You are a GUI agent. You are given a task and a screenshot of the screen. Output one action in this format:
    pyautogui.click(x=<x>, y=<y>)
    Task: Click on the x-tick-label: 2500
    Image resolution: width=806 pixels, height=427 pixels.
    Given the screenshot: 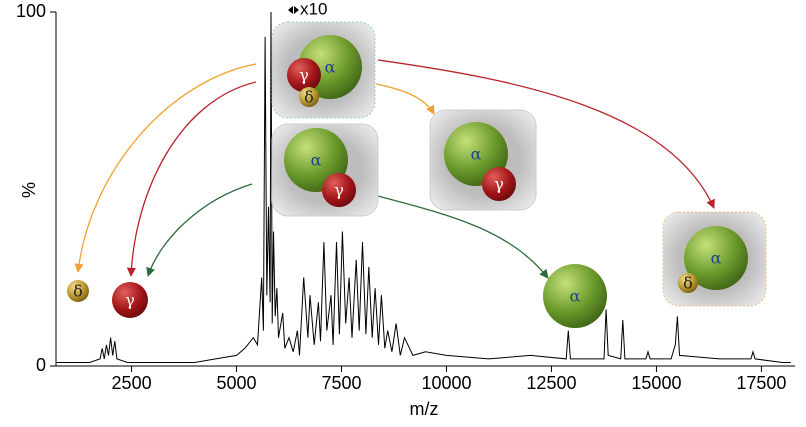 What is the action you would take?
    pyautogui.click(x=132, y=383)
    